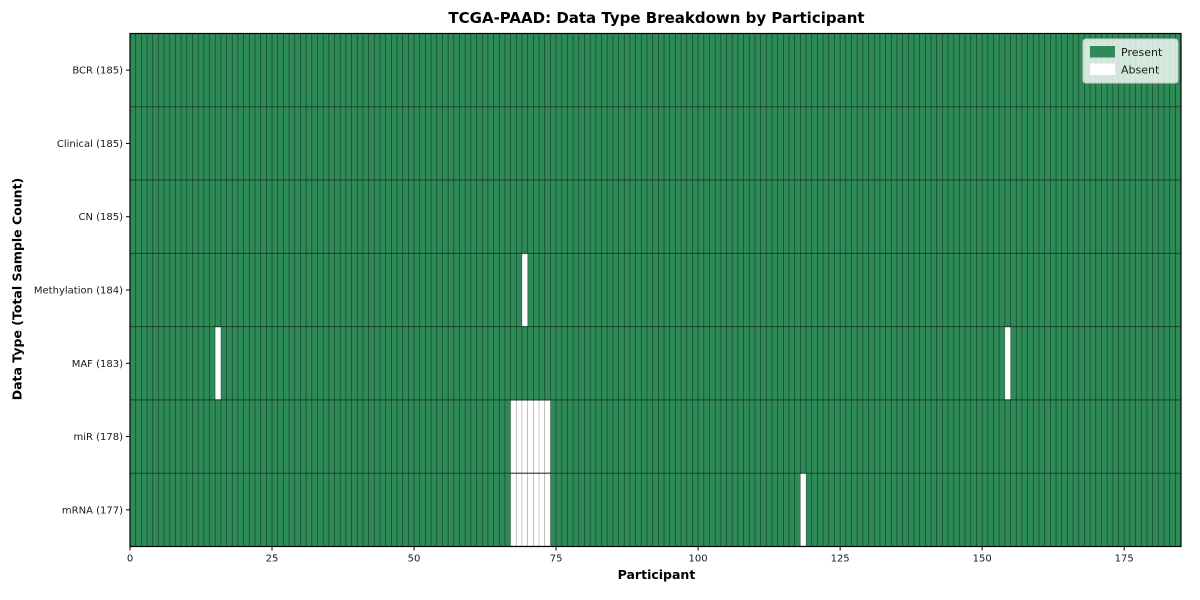 The height and width of the screenshot is (600, 1200). Describe the element at coordinates (1124, 559) in the screenshot. I see `x-tick-label: 175` at that location.